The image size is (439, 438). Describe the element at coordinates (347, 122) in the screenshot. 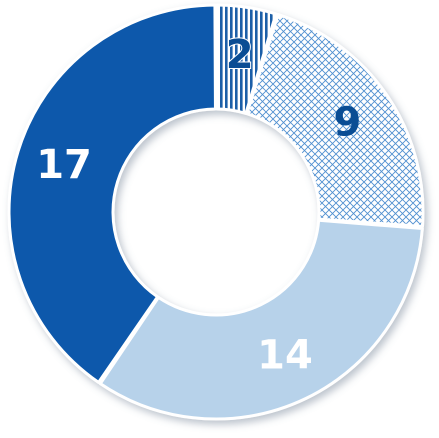

I see `slice-label-9: 9` at that location.